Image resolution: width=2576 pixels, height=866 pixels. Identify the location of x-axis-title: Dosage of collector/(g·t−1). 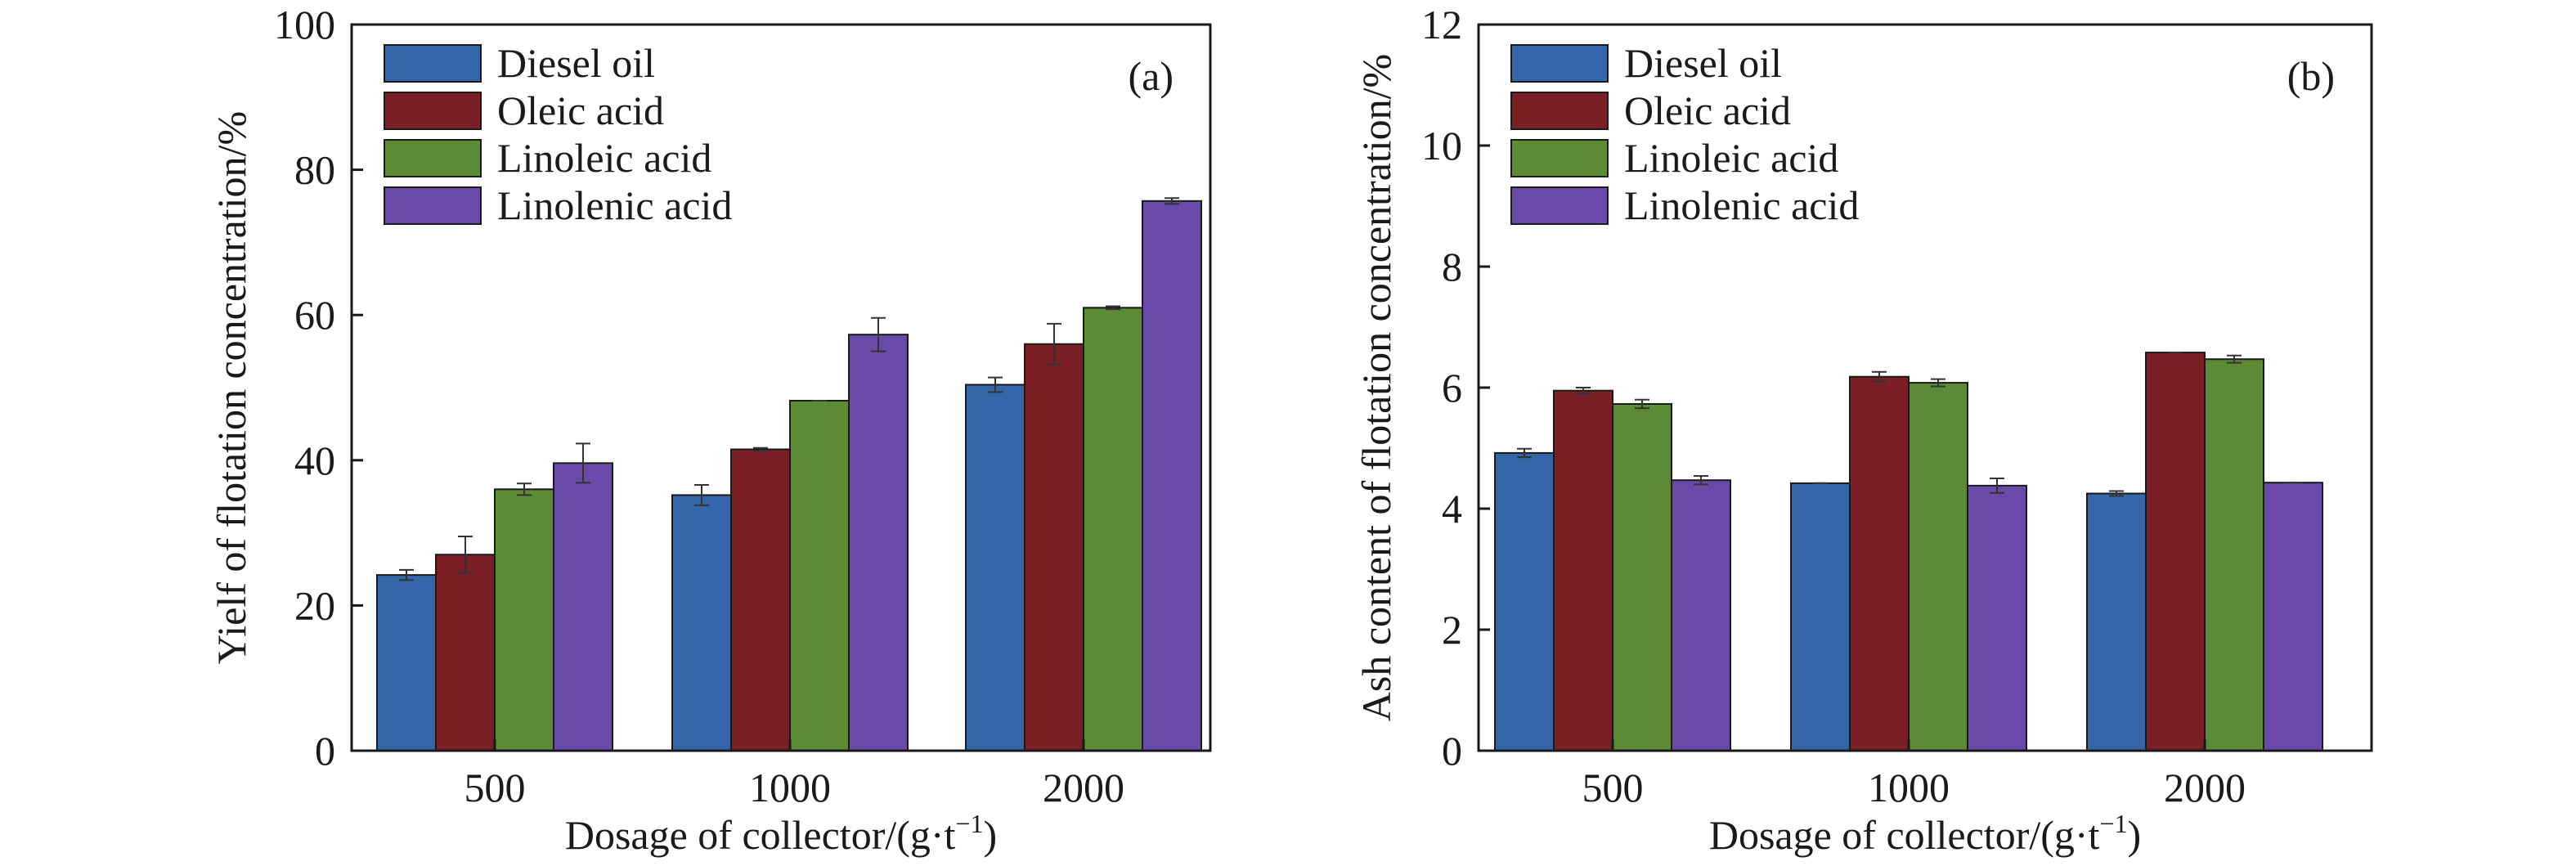
(1925, 833).